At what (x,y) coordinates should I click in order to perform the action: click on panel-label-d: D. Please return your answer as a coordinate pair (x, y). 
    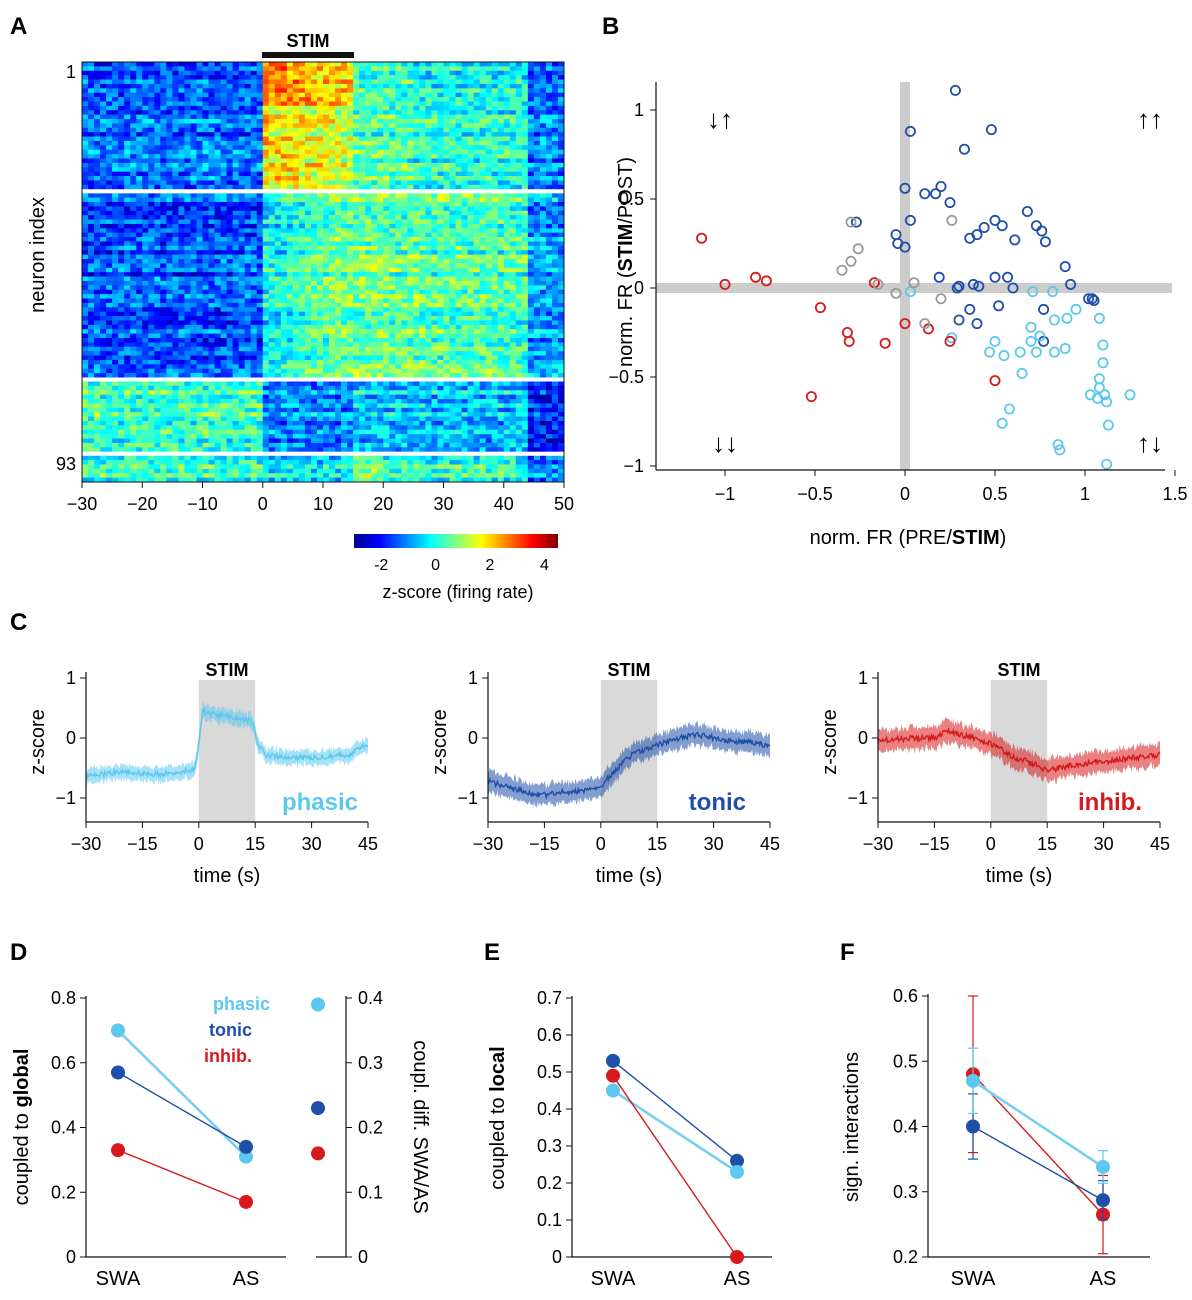
    Looking at the image, I should click on (18, 952).